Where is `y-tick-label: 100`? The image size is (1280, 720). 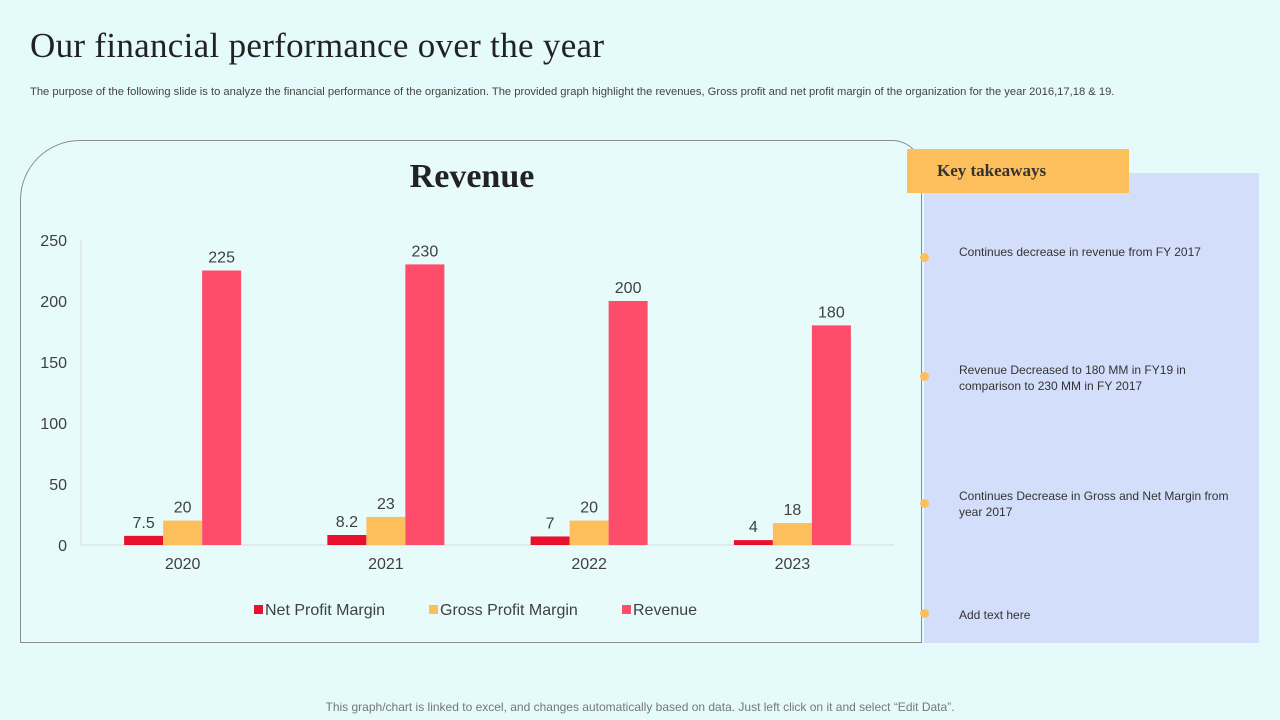
y-tick-label: 100 is located at coordinates (53, 424).